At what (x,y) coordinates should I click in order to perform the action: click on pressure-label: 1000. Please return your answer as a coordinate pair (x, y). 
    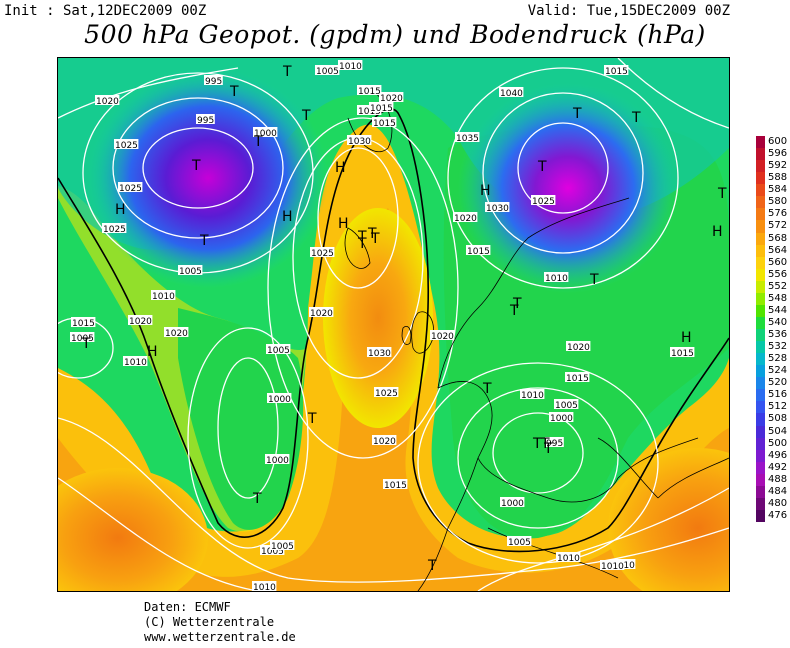
    Looking at the image, I should click on (277, 460).